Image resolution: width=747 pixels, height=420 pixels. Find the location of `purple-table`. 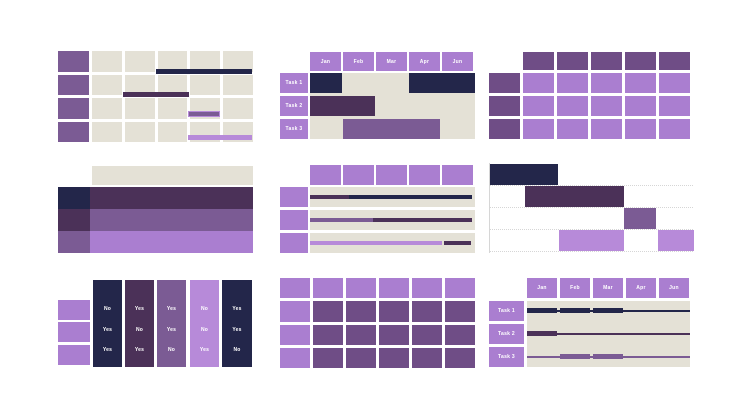

purple-table is located at coordinates (589, 95).